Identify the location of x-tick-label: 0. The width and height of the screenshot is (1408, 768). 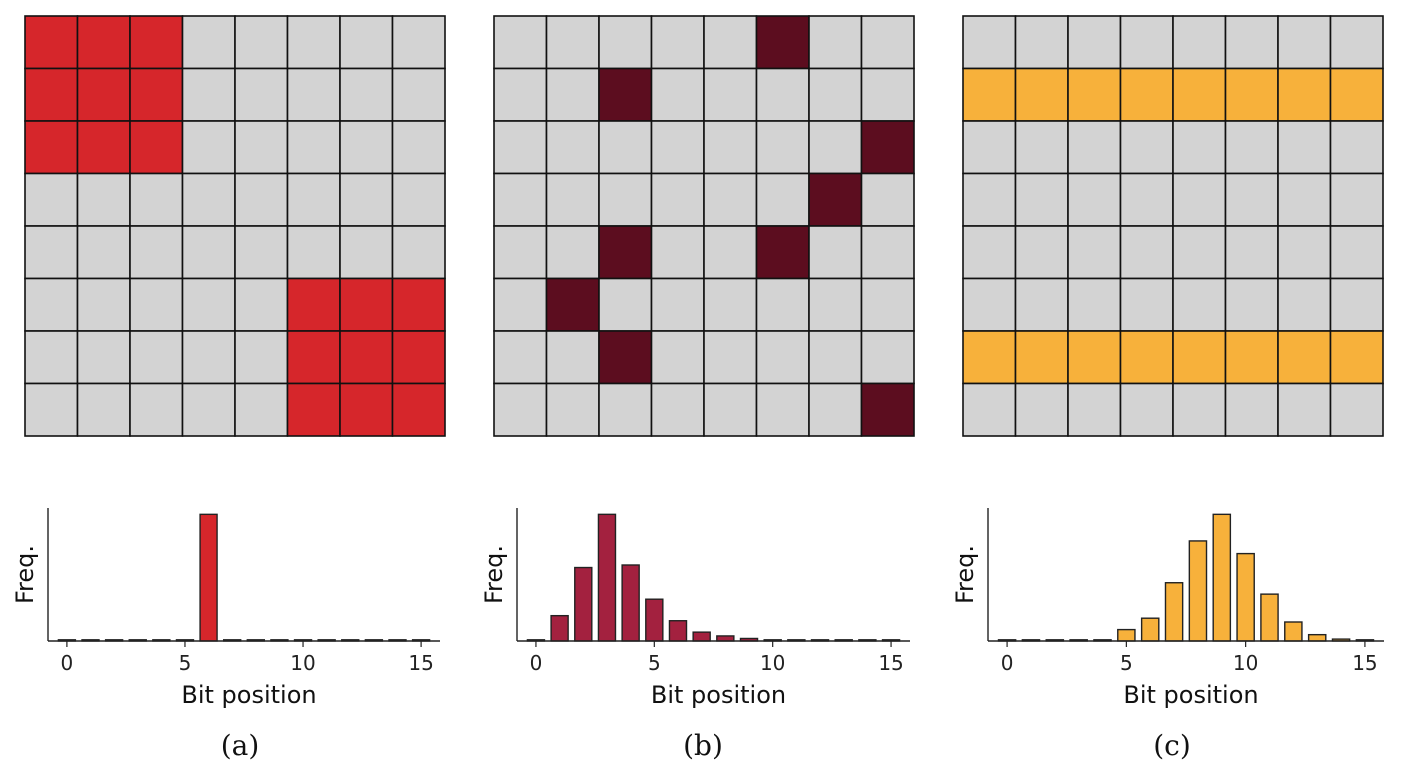
(536, 663).